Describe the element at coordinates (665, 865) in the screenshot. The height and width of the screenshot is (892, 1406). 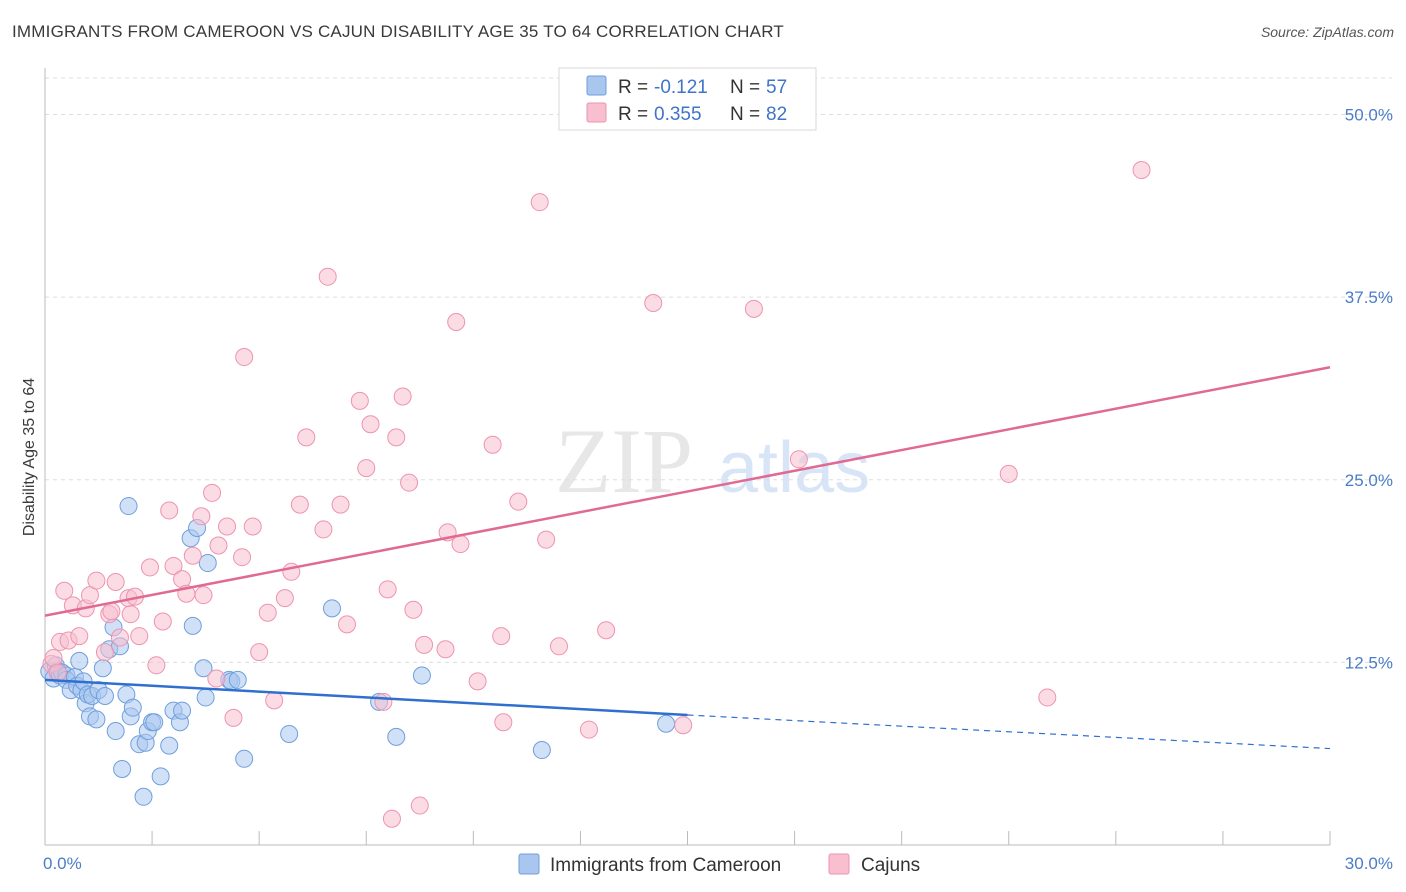
I see `bottom-legend-cameroon: Immigrants from Cameroon` at that location.